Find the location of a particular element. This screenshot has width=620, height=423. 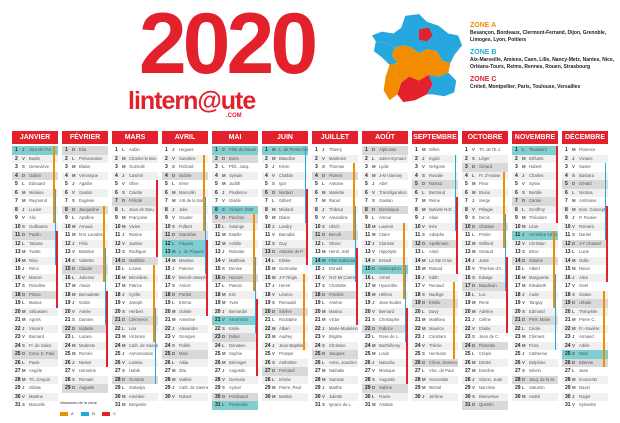

saint-name: N-D Lourdes is located at coordinates (91, 234).